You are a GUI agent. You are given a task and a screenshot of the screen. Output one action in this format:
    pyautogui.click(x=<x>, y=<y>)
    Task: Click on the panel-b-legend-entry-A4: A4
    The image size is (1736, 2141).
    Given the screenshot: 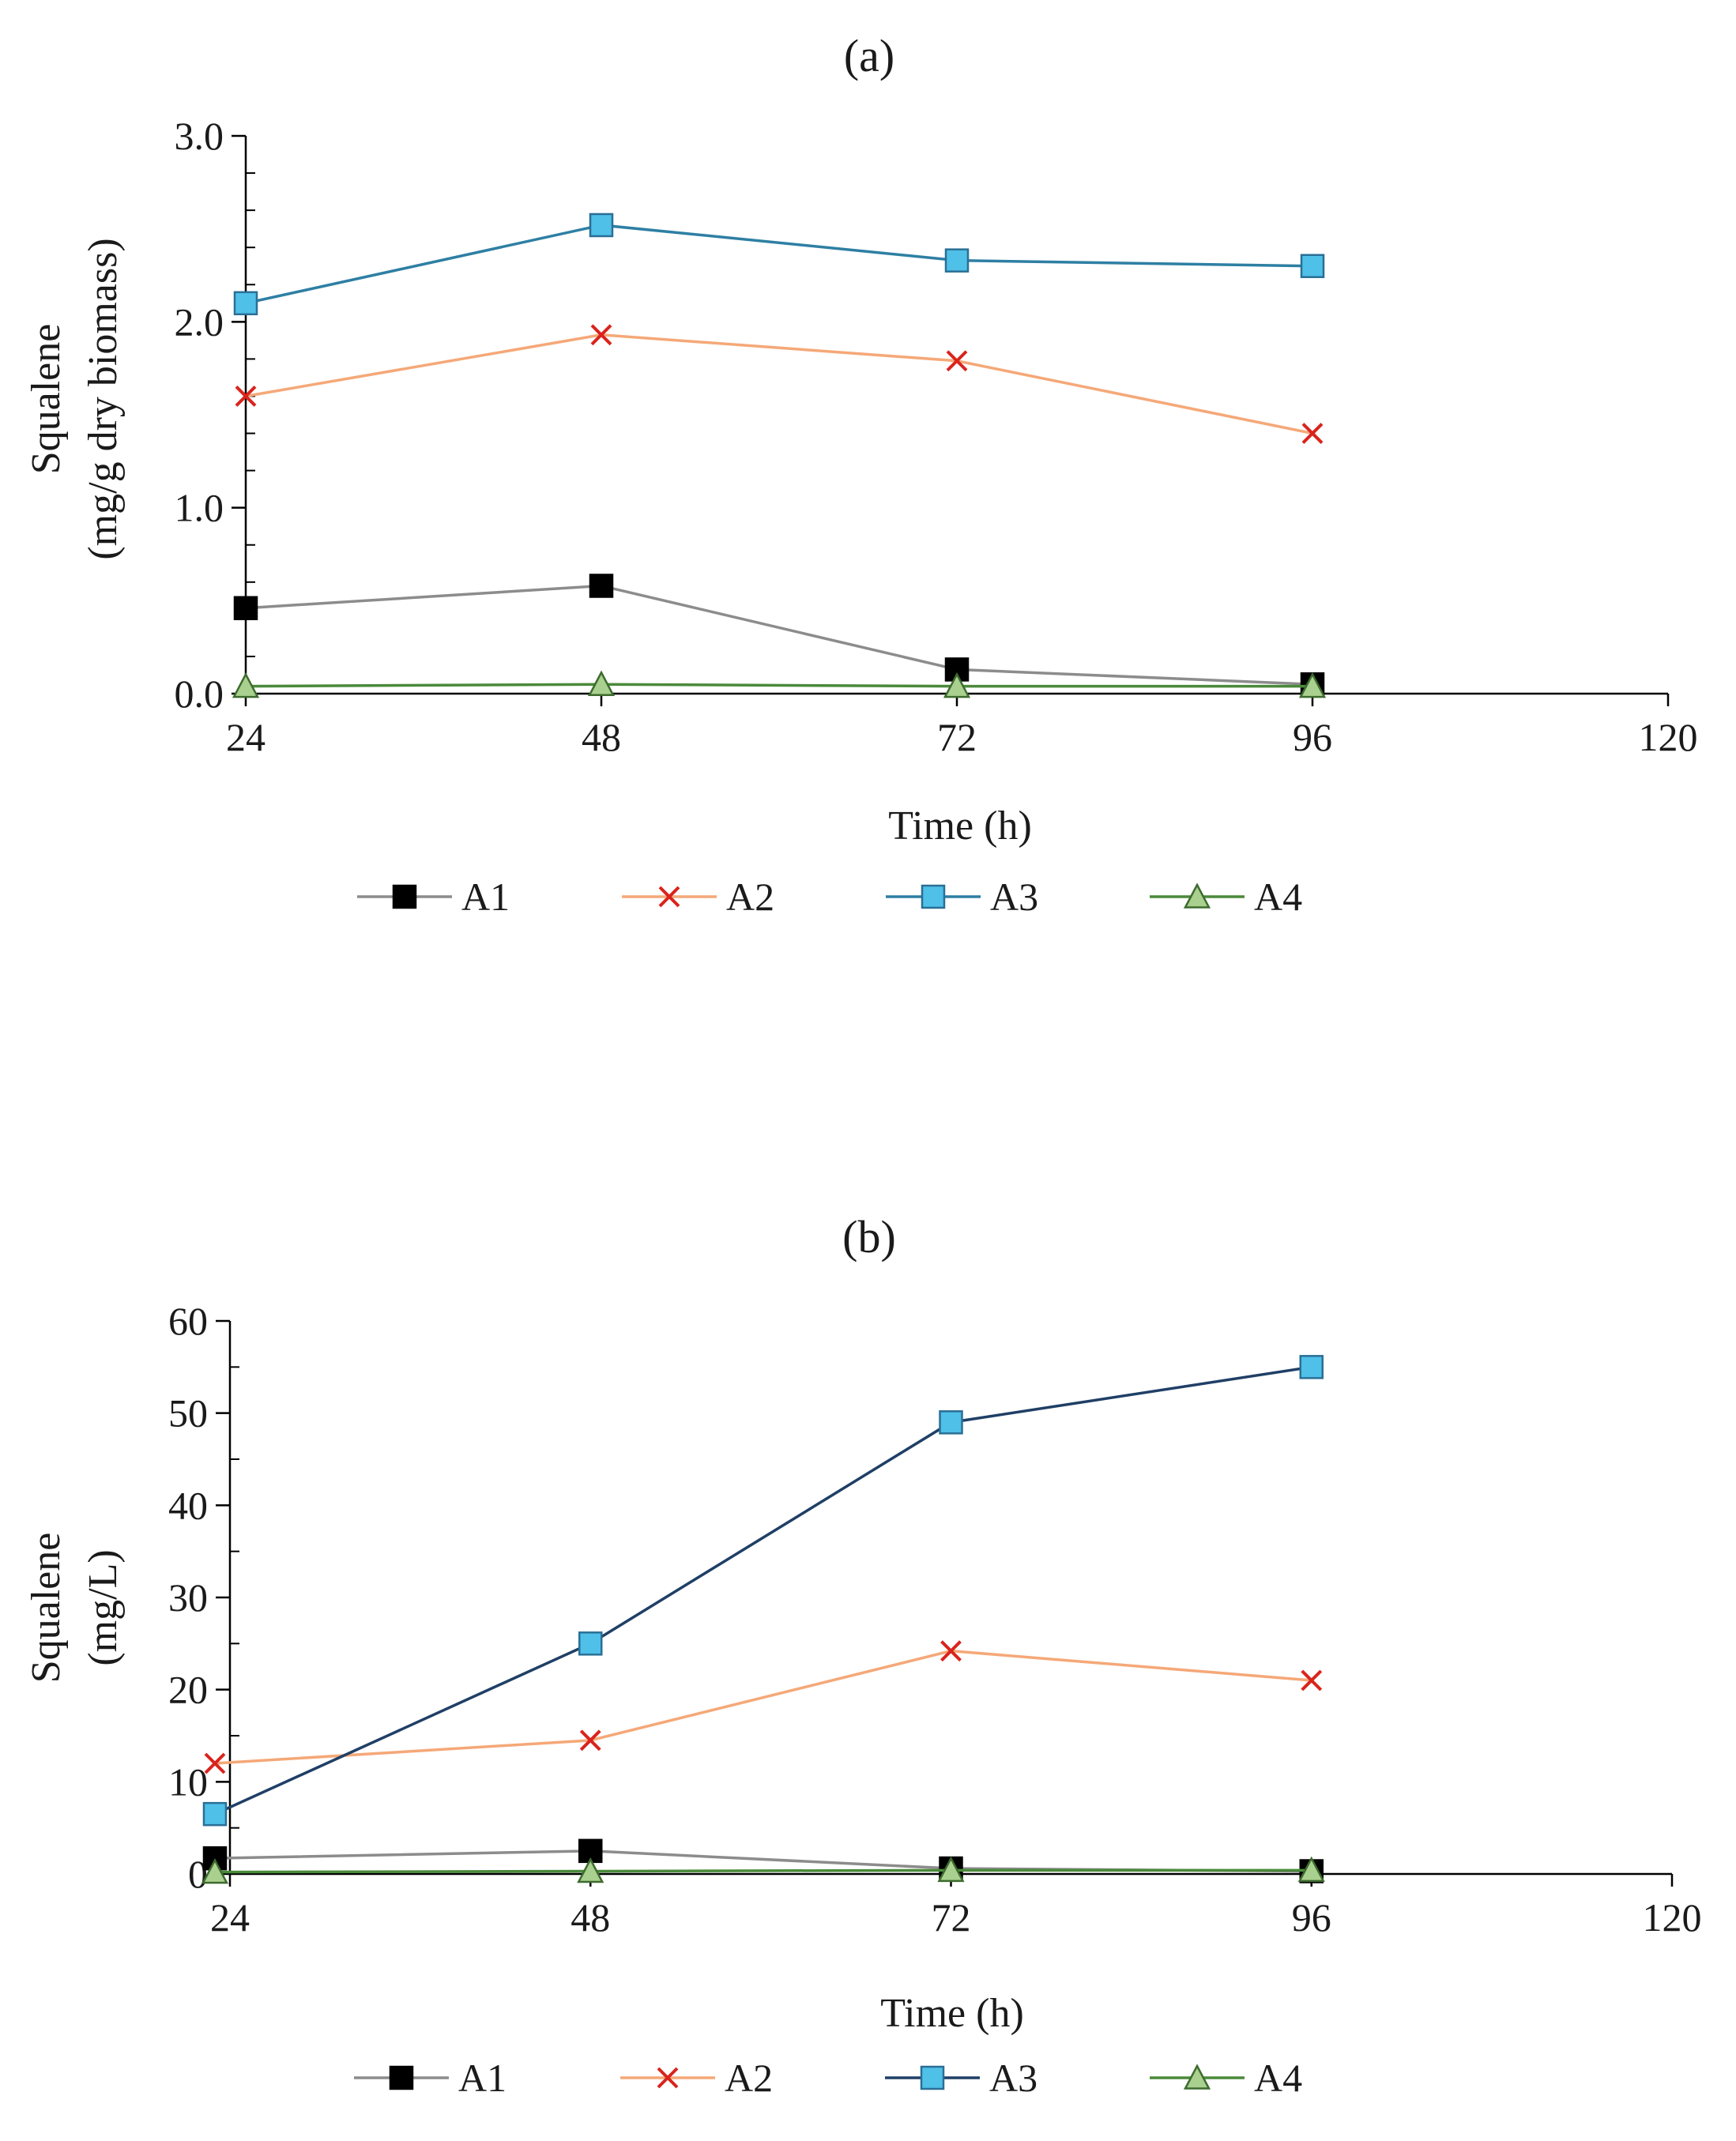 What is the action you would take?
    pyautogui.click(x=1226, y=2078)
    